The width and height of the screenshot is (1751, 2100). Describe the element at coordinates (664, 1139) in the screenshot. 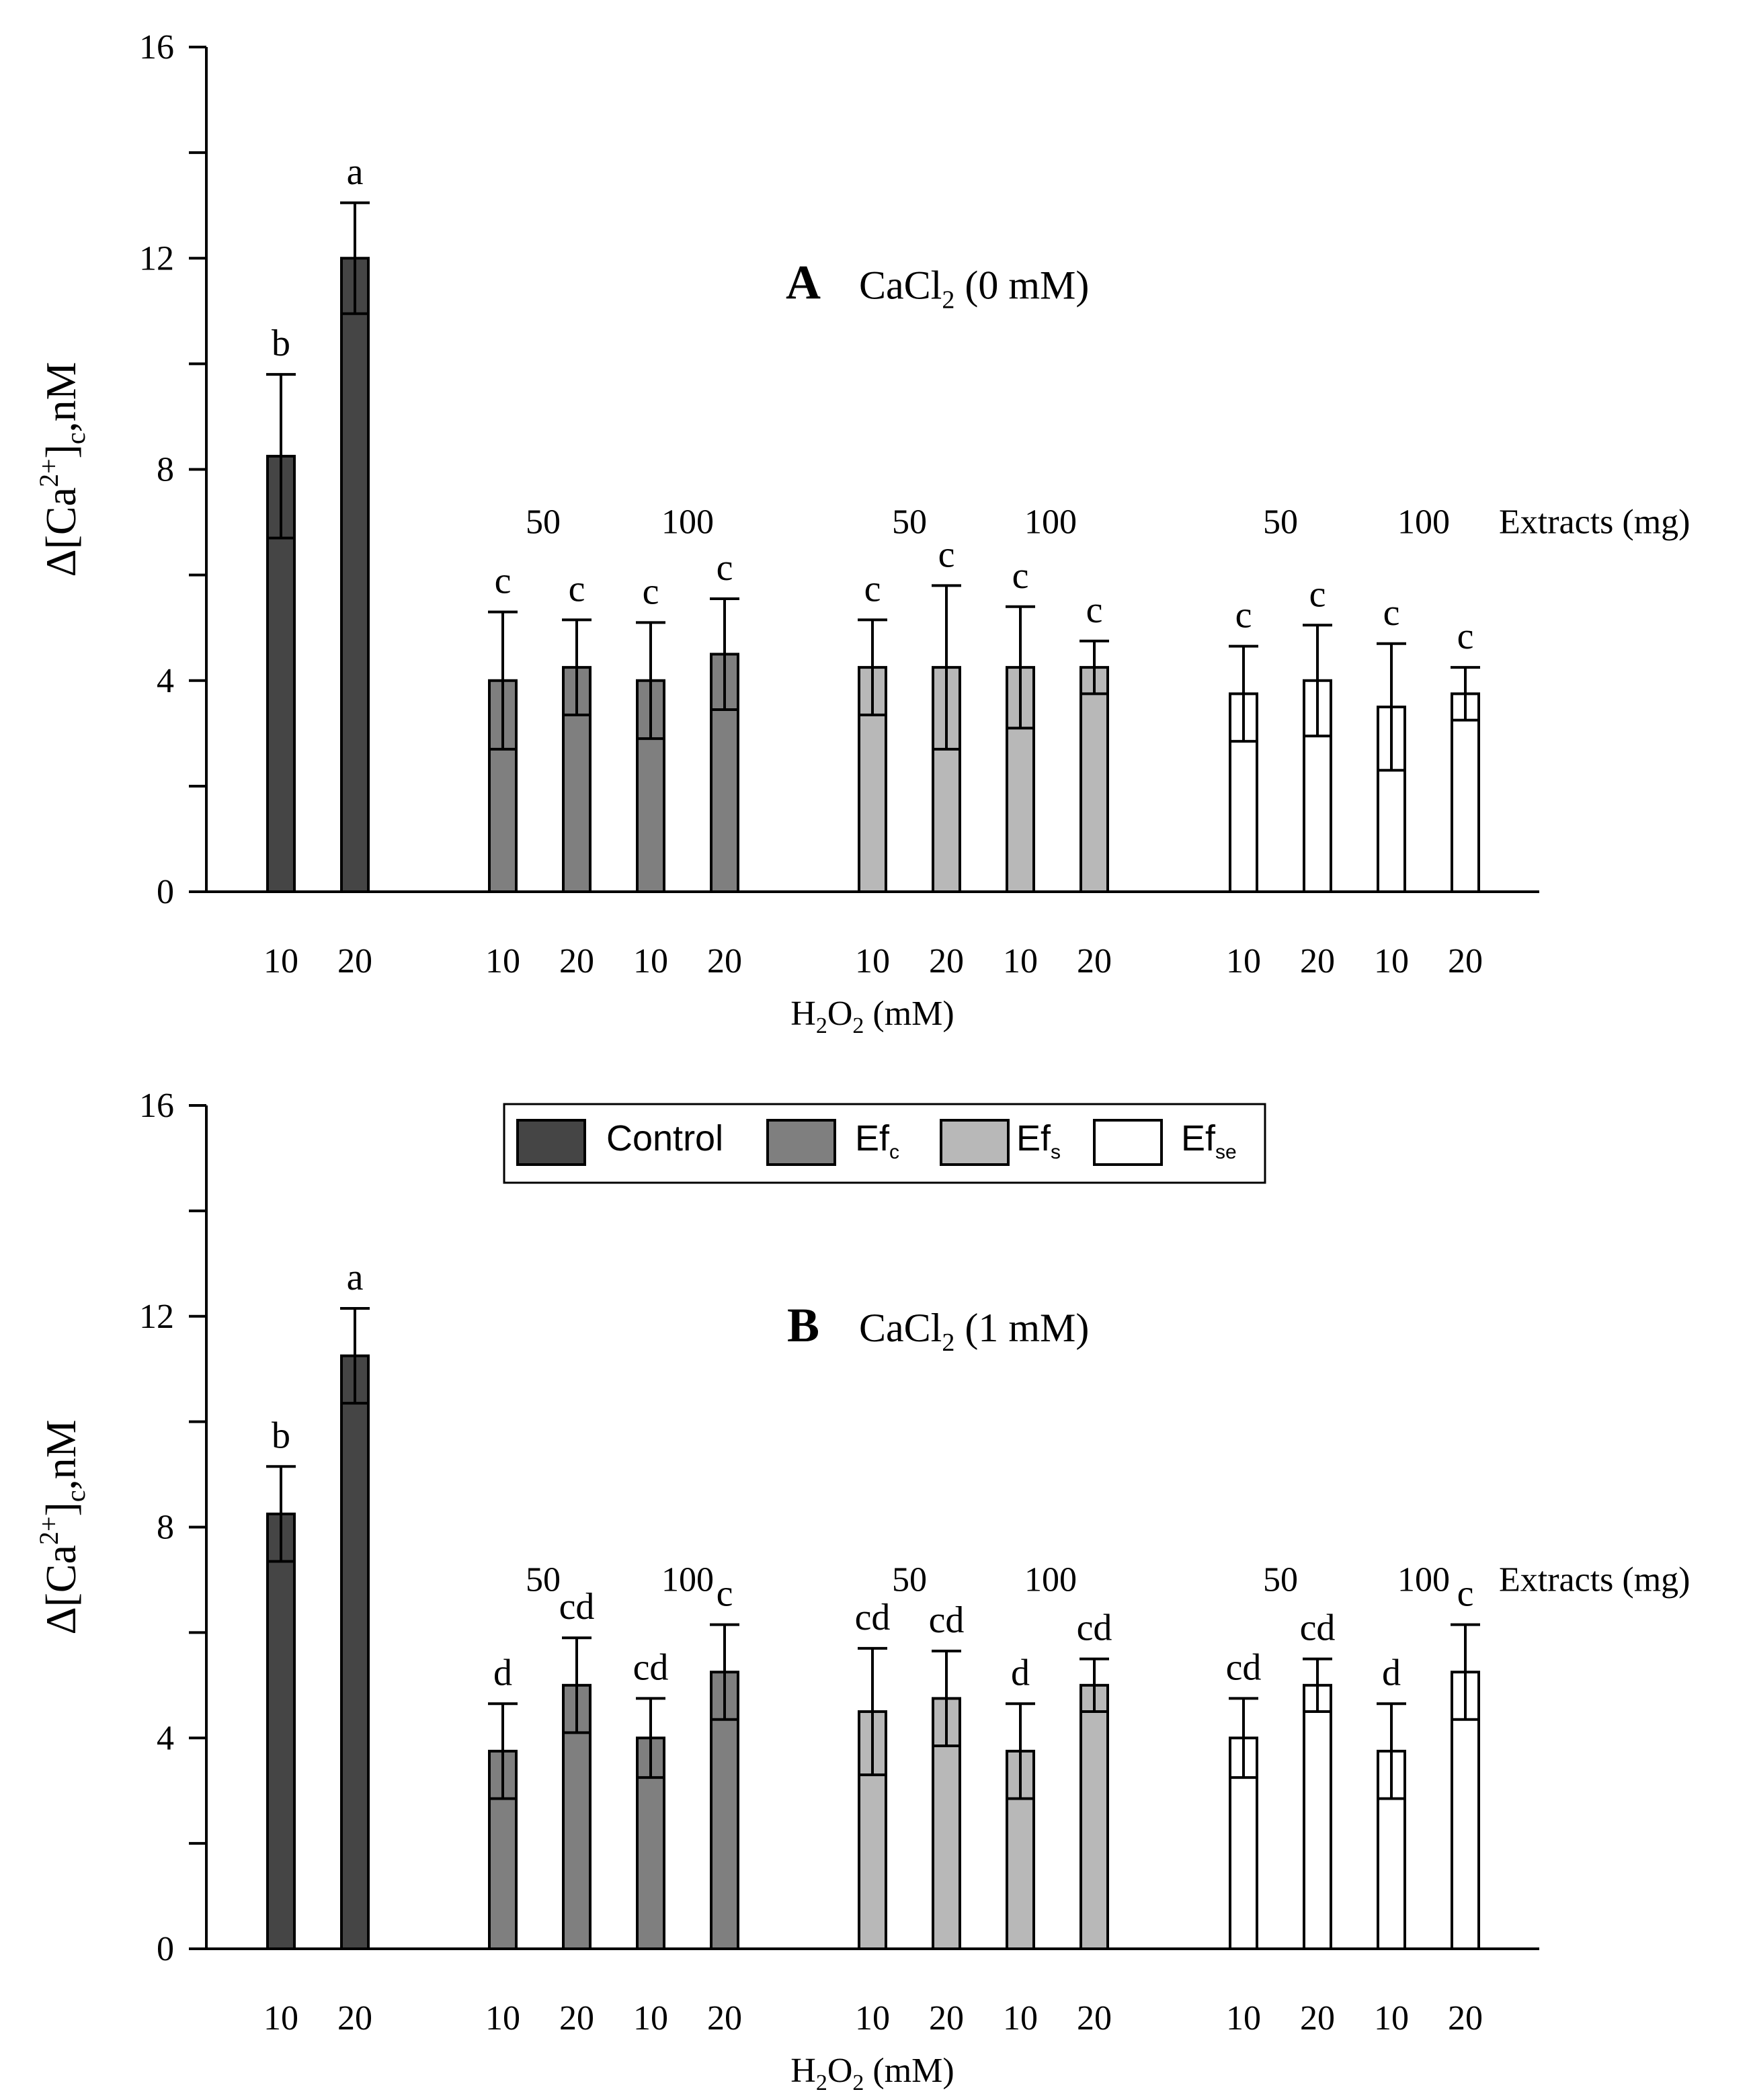

I see `legend-label: Control` at that location.